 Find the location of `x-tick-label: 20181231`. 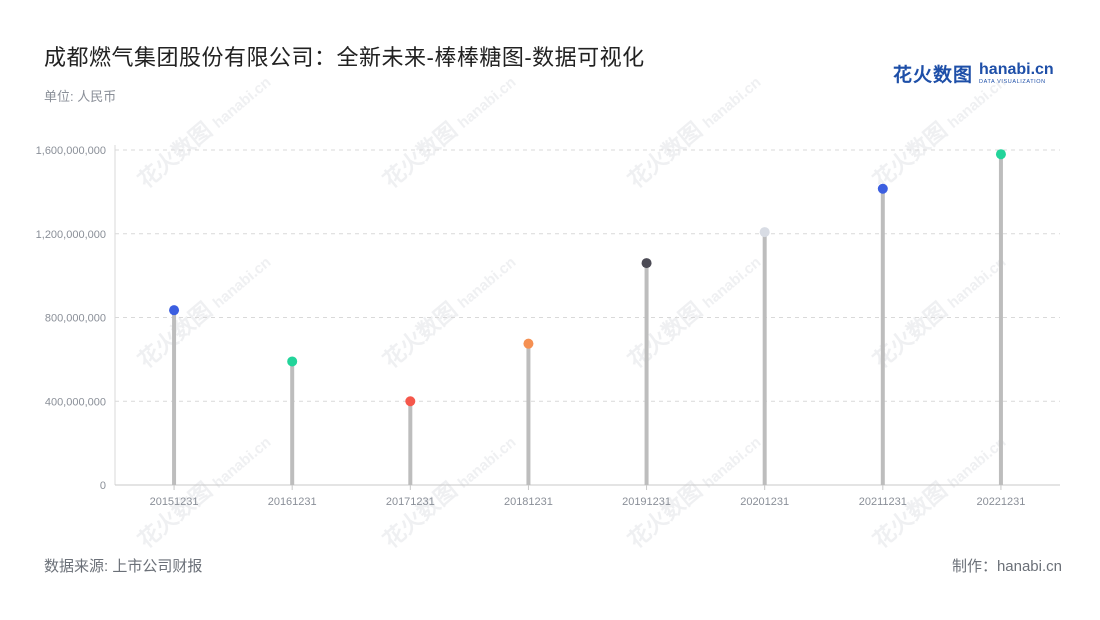

x-tick-label: 20181231 is located at coordinates (528, 502).